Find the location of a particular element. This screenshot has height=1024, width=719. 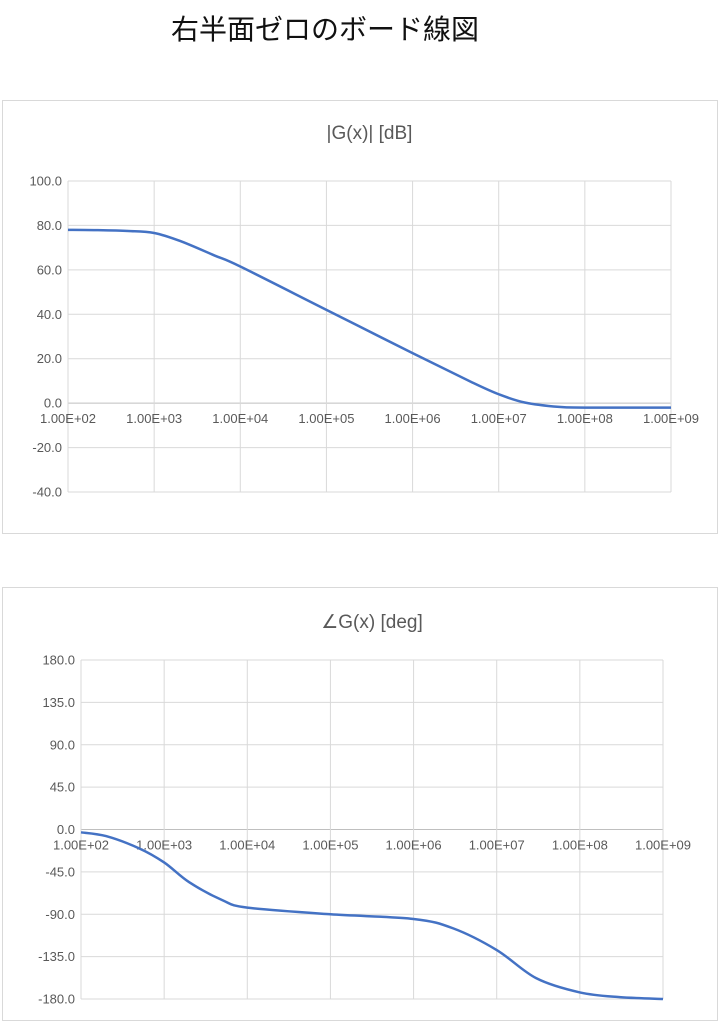

y-tick-label: 90.0 is located at coordinates (62, 744).